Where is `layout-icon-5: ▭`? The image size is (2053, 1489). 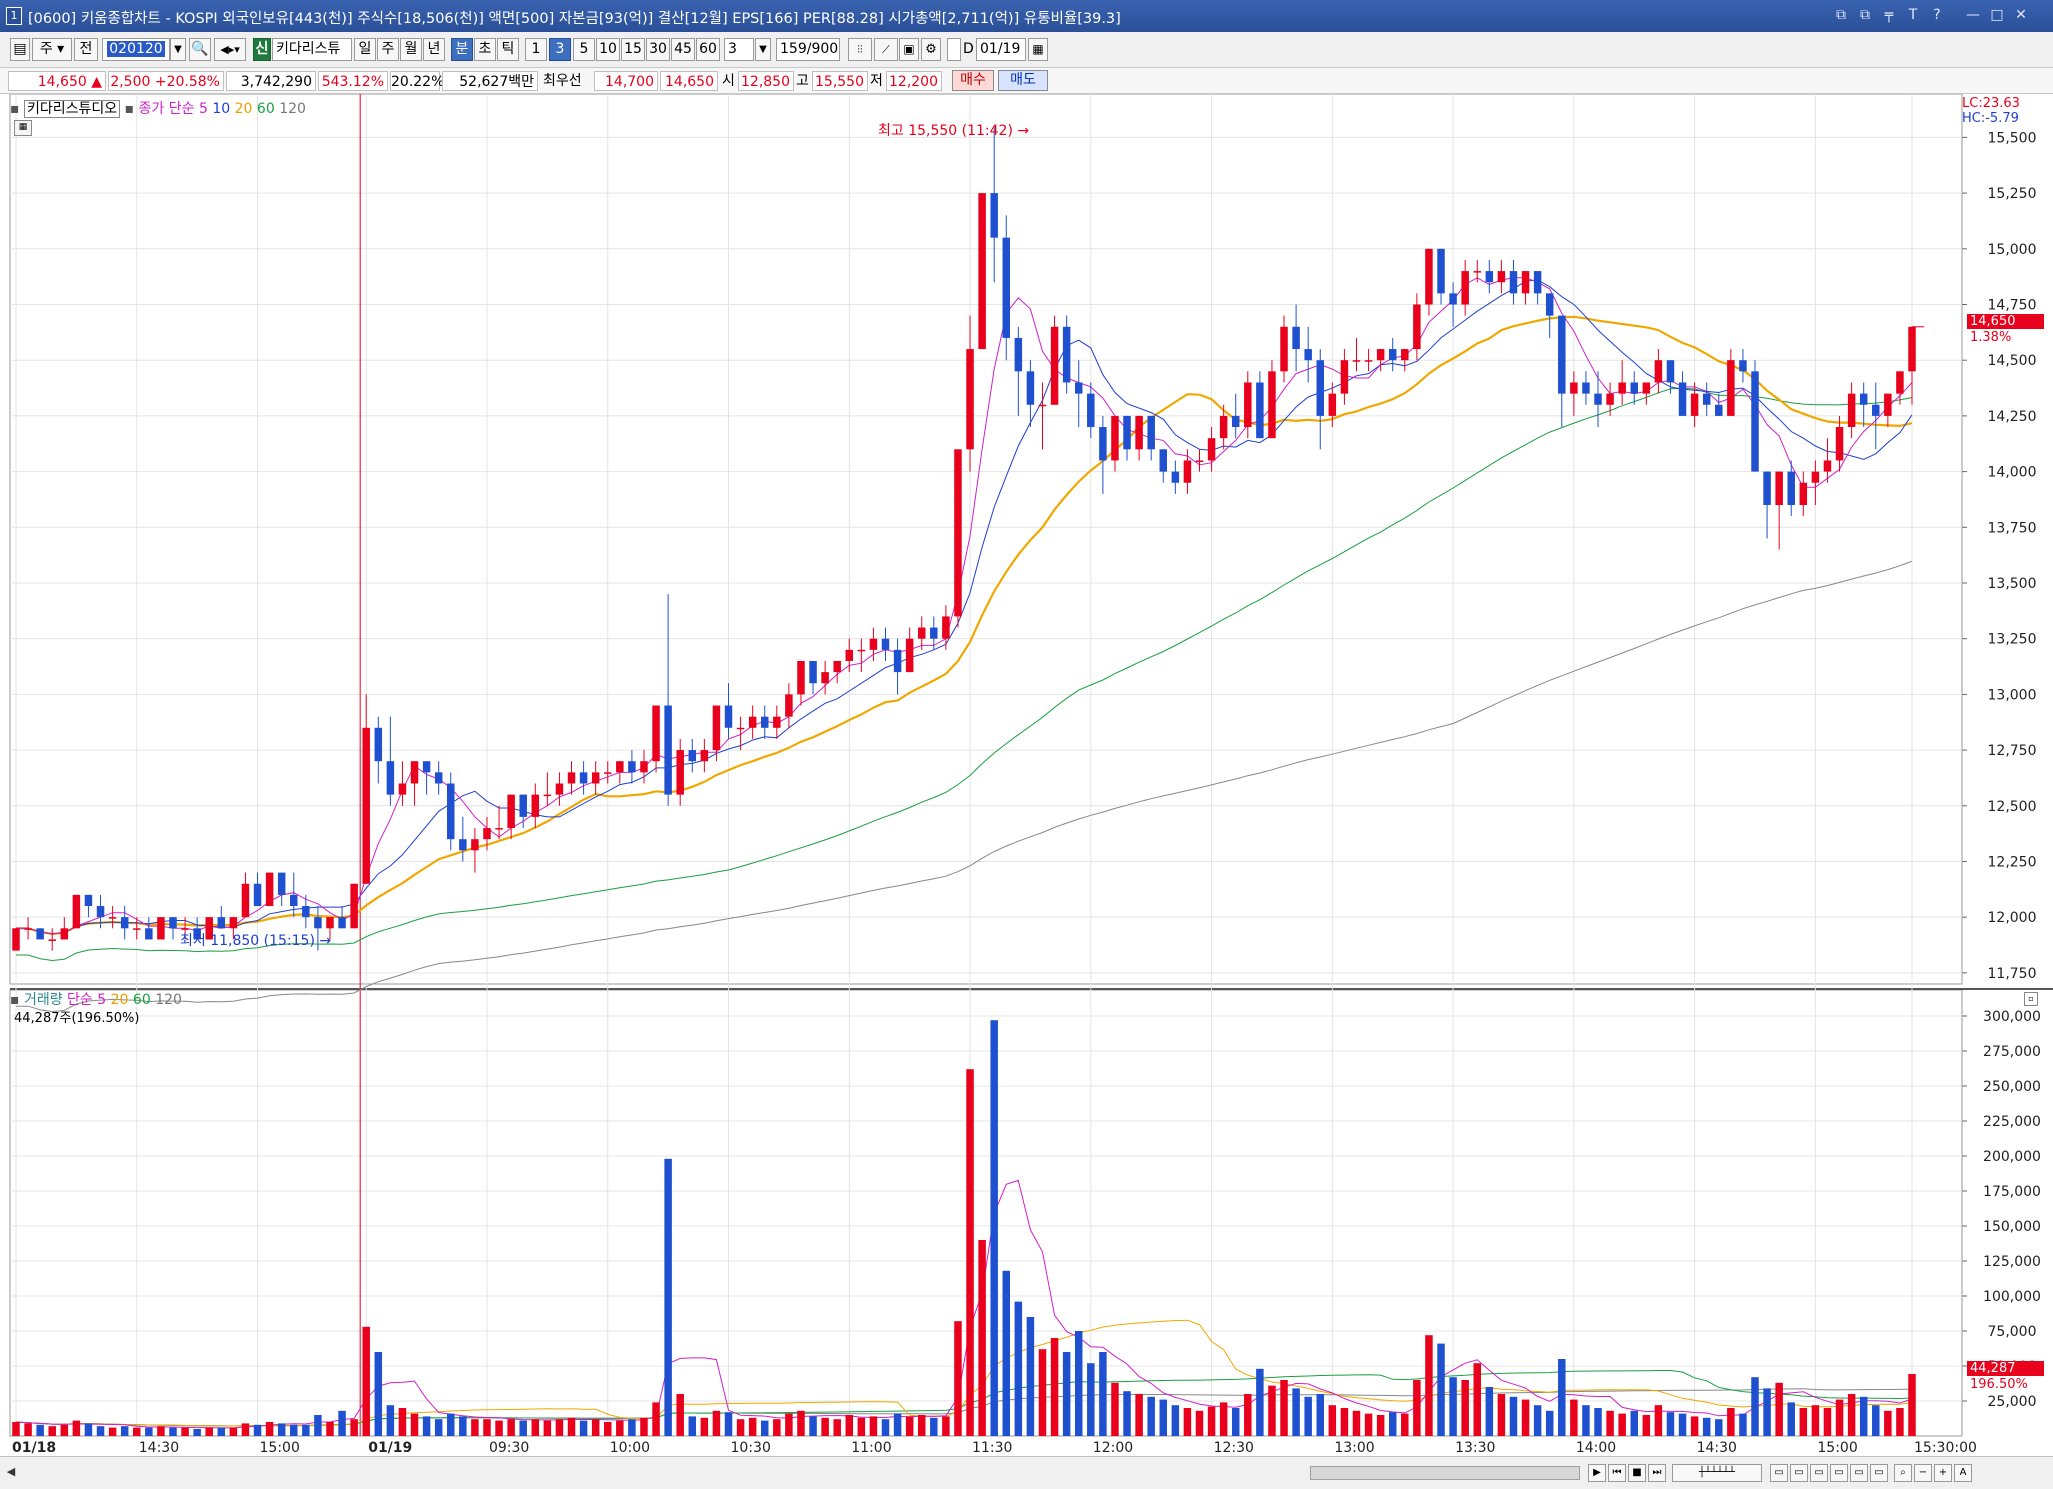 layout-icon-5: ▭ is located at coordinates (1859, 1473).